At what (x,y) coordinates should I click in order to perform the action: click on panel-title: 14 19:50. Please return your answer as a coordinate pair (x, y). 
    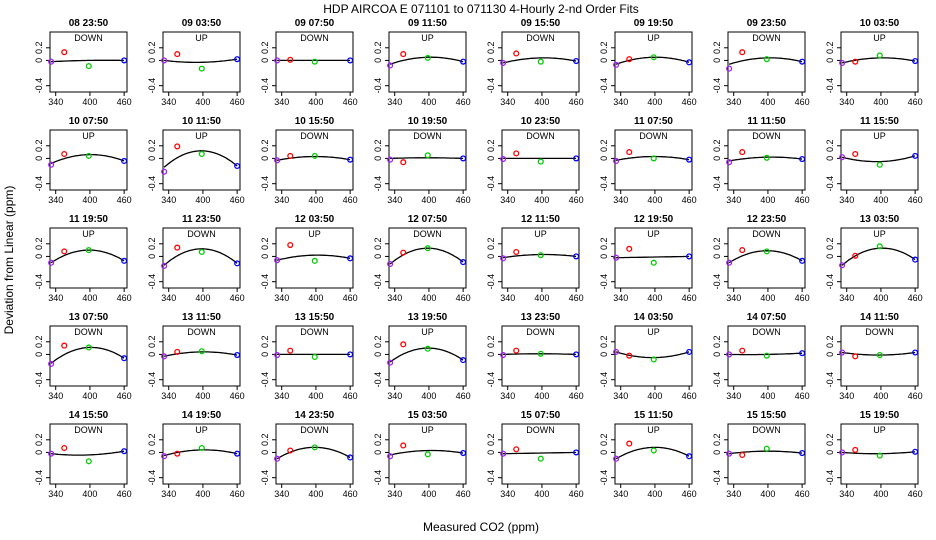
    Looking at the image, I should click on (202, 415).